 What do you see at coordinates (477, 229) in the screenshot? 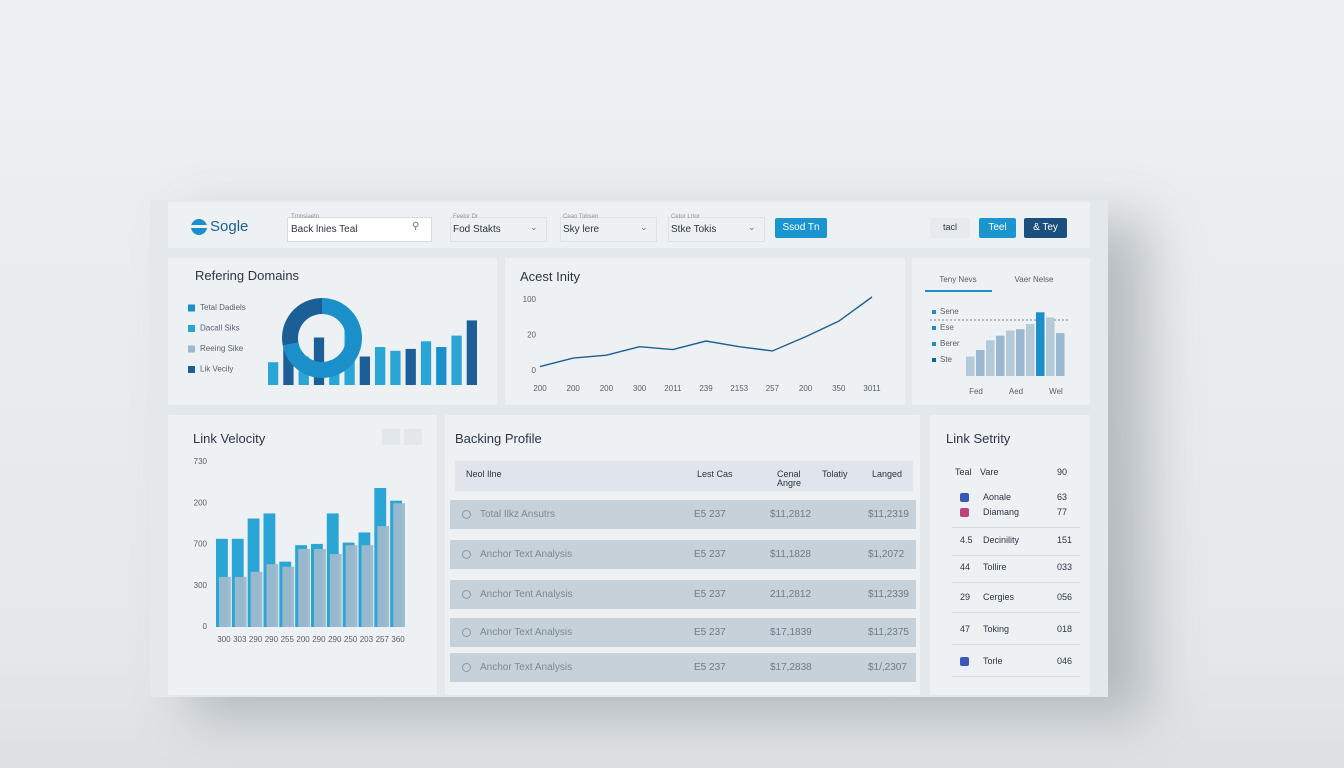
I see `dropdown-value: Fod Stakts` at bounding box center [477, 229].